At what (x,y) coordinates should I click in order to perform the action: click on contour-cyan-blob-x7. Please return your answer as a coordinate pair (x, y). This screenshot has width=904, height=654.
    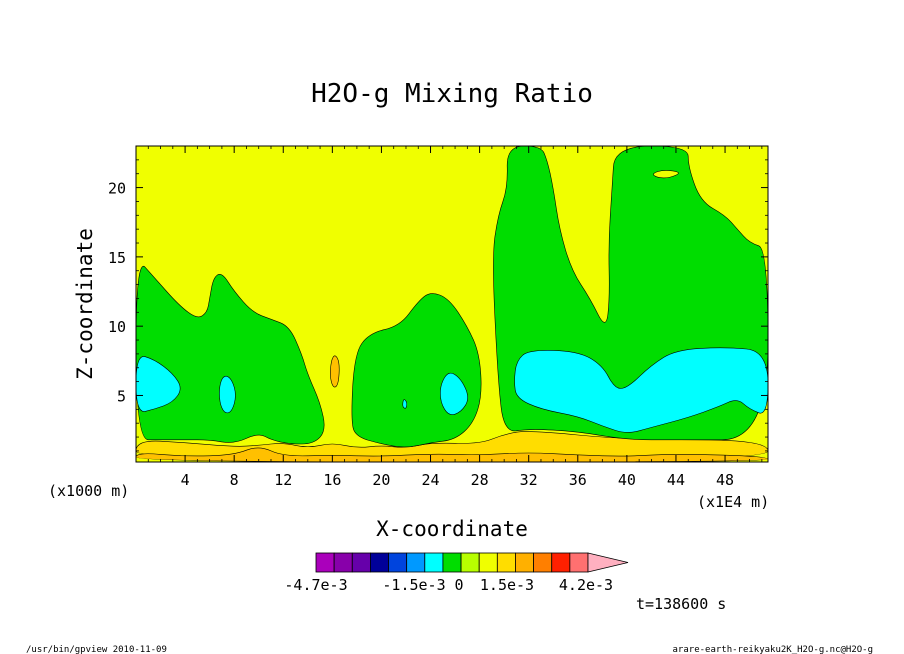
    Looking at the image, I should click on (227, 394).